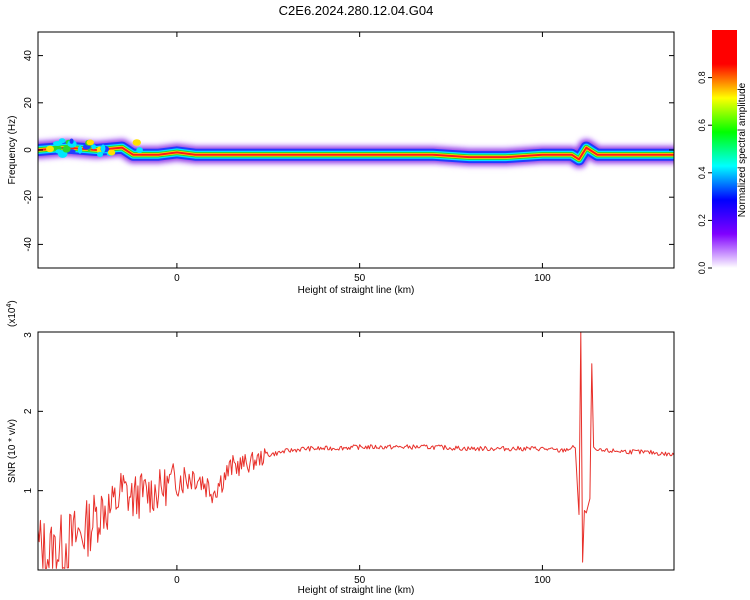 This screenshot has width=750, height=600. Describe the element at coordinates (356, 10) in the screenshot. I see `chart-title: C2E6.2024.280.12.04.G04` at that location.